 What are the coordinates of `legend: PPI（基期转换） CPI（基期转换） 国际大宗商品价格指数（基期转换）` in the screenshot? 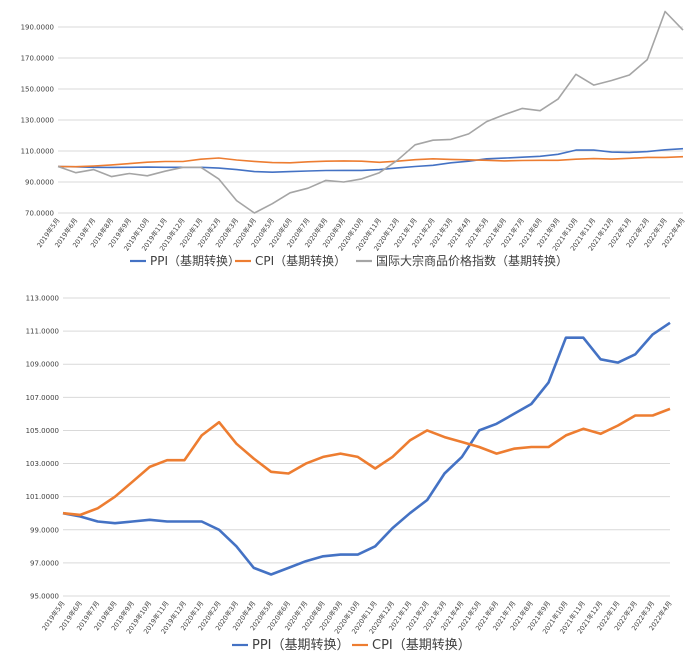 It's located at (349, 260).